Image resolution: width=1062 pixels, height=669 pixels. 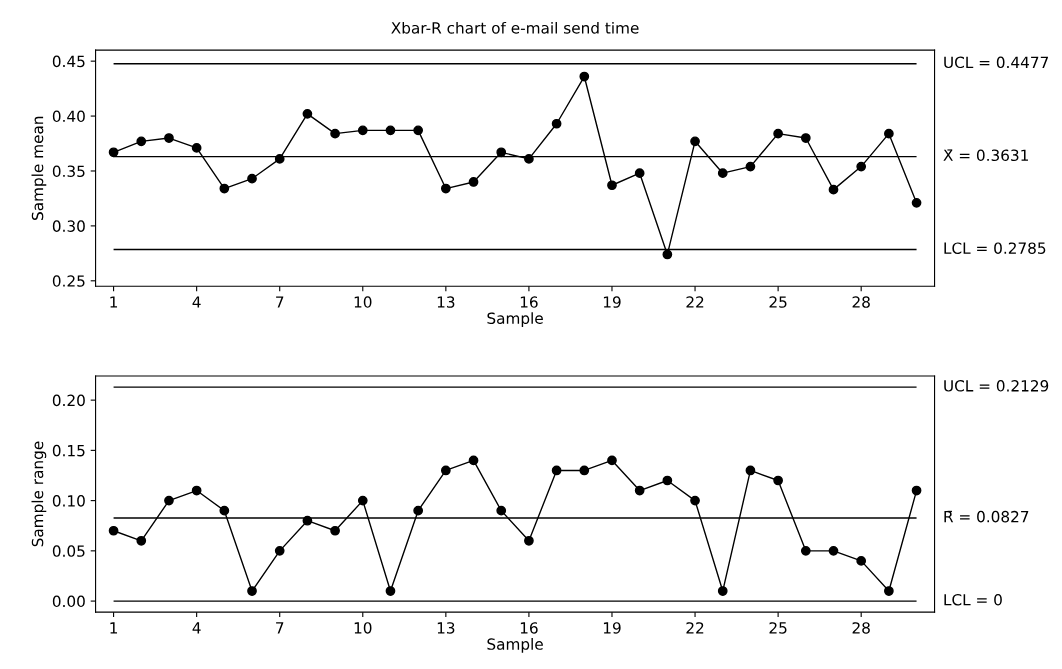 What do you see at coordinates (973, 599) in the screenshot?
I see `ref-line-label: LCL = 0` at bounding box center [973, 599].